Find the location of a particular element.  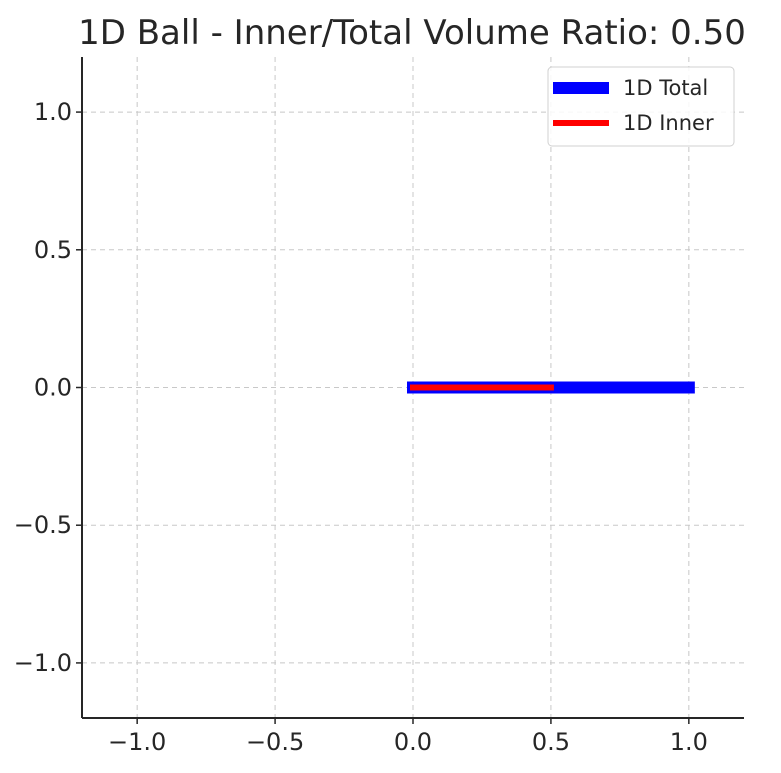

x-tick-label: 1.0 is located at coordinates (689, 742).